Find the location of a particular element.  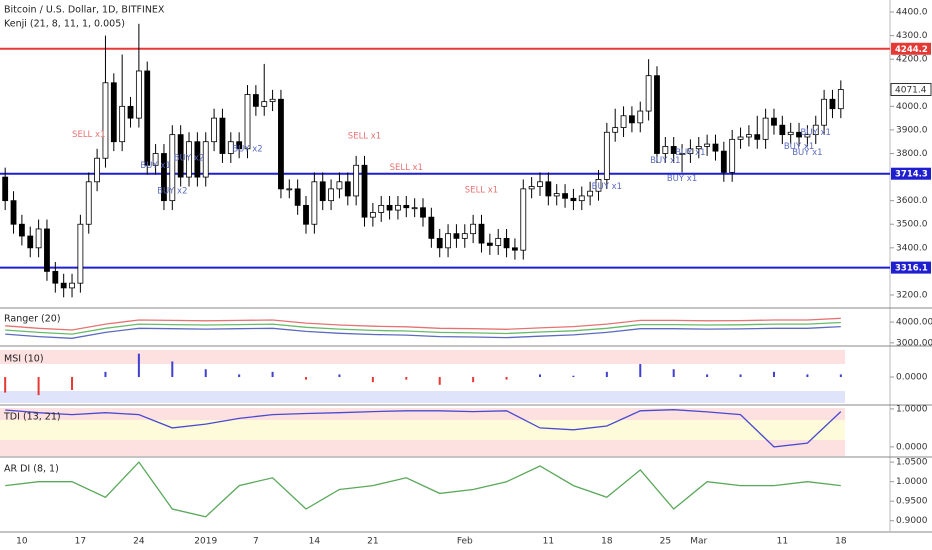

x-tick-label: 11 is located at coordinates (548, 542).